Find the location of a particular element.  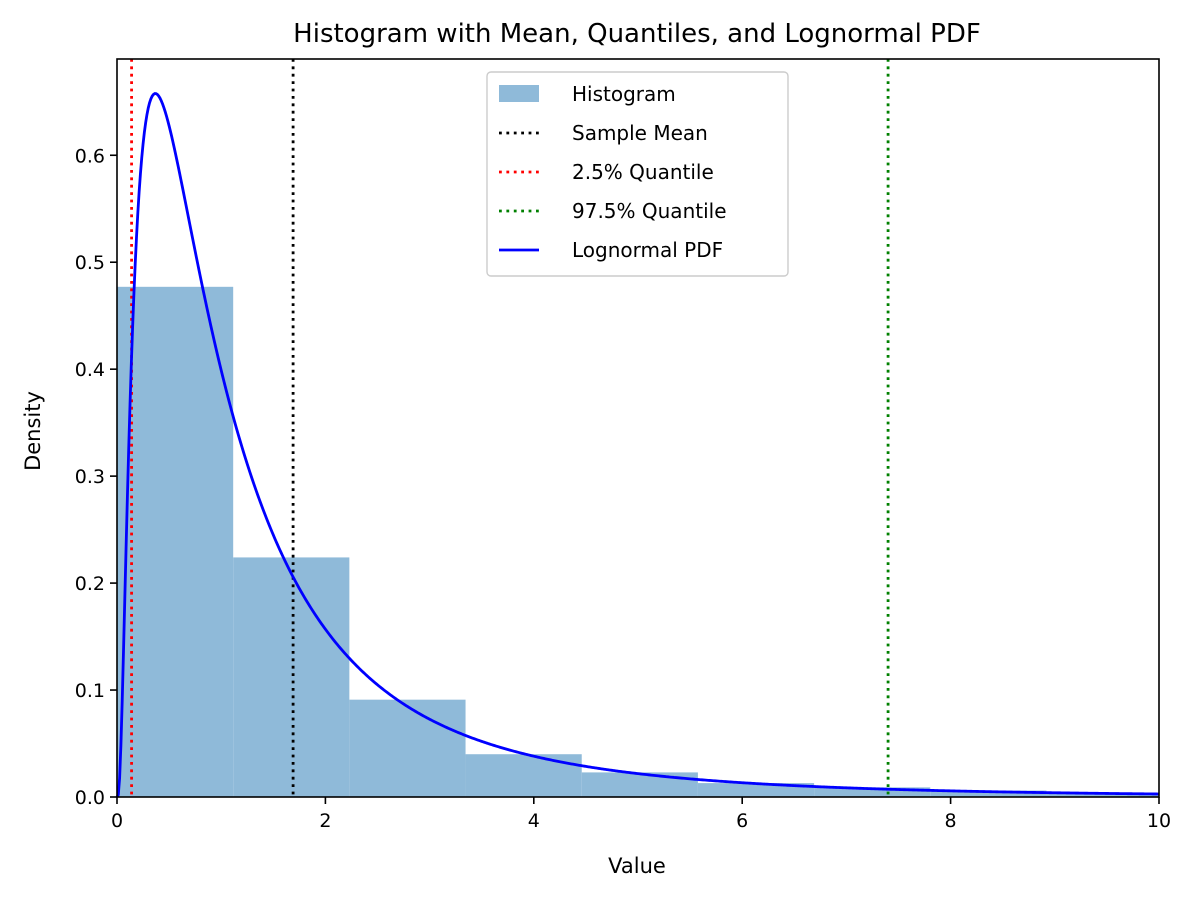

legend-label: Lognormal PDF is located at coordinates (647, 250).